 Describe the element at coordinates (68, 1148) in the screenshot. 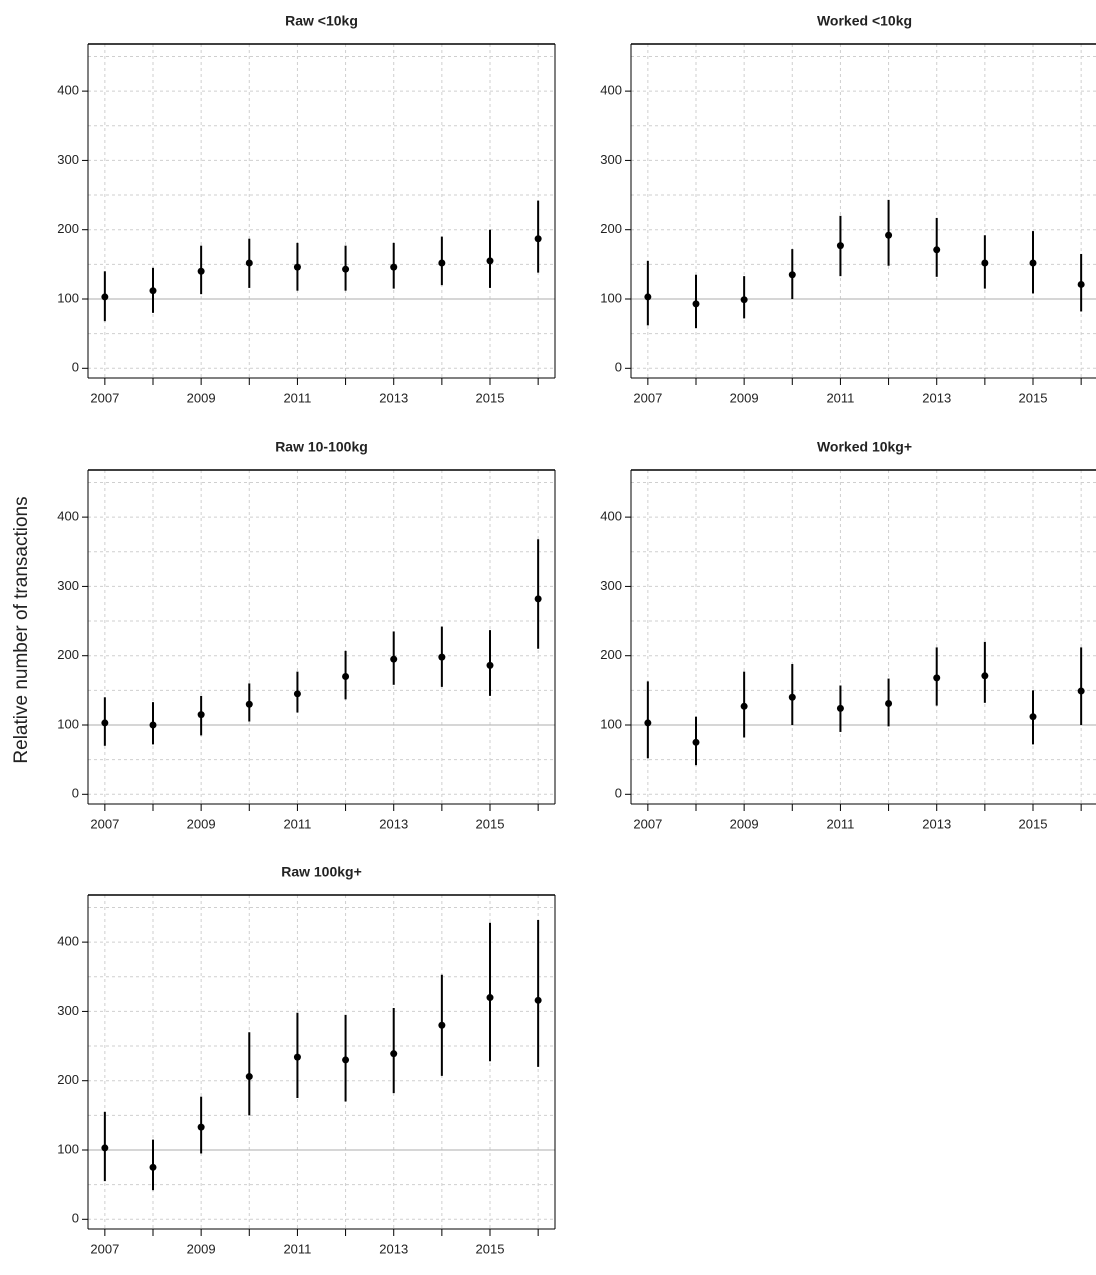

I see `y-tick-label: 100` at that location.